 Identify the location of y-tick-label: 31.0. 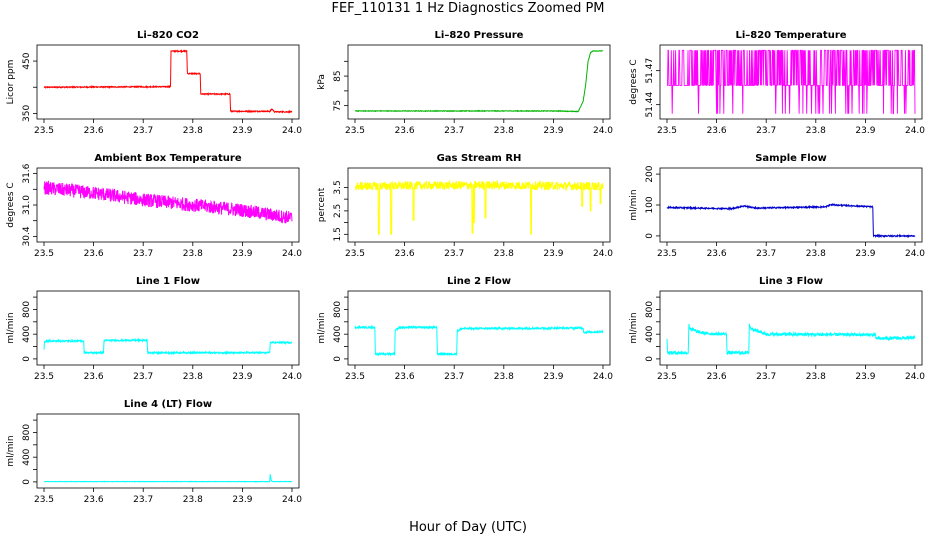
(27, 205).